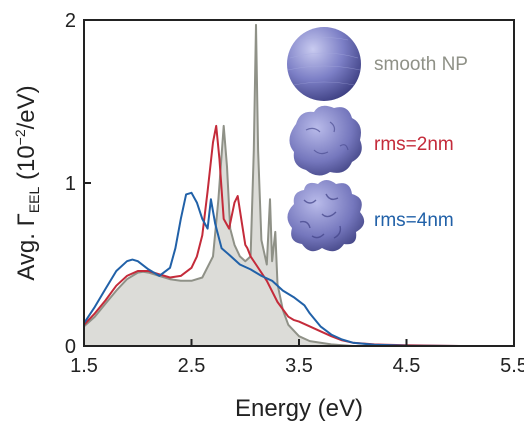  I want to click on x-tick-label-4: 5.5, so click(512, 366).